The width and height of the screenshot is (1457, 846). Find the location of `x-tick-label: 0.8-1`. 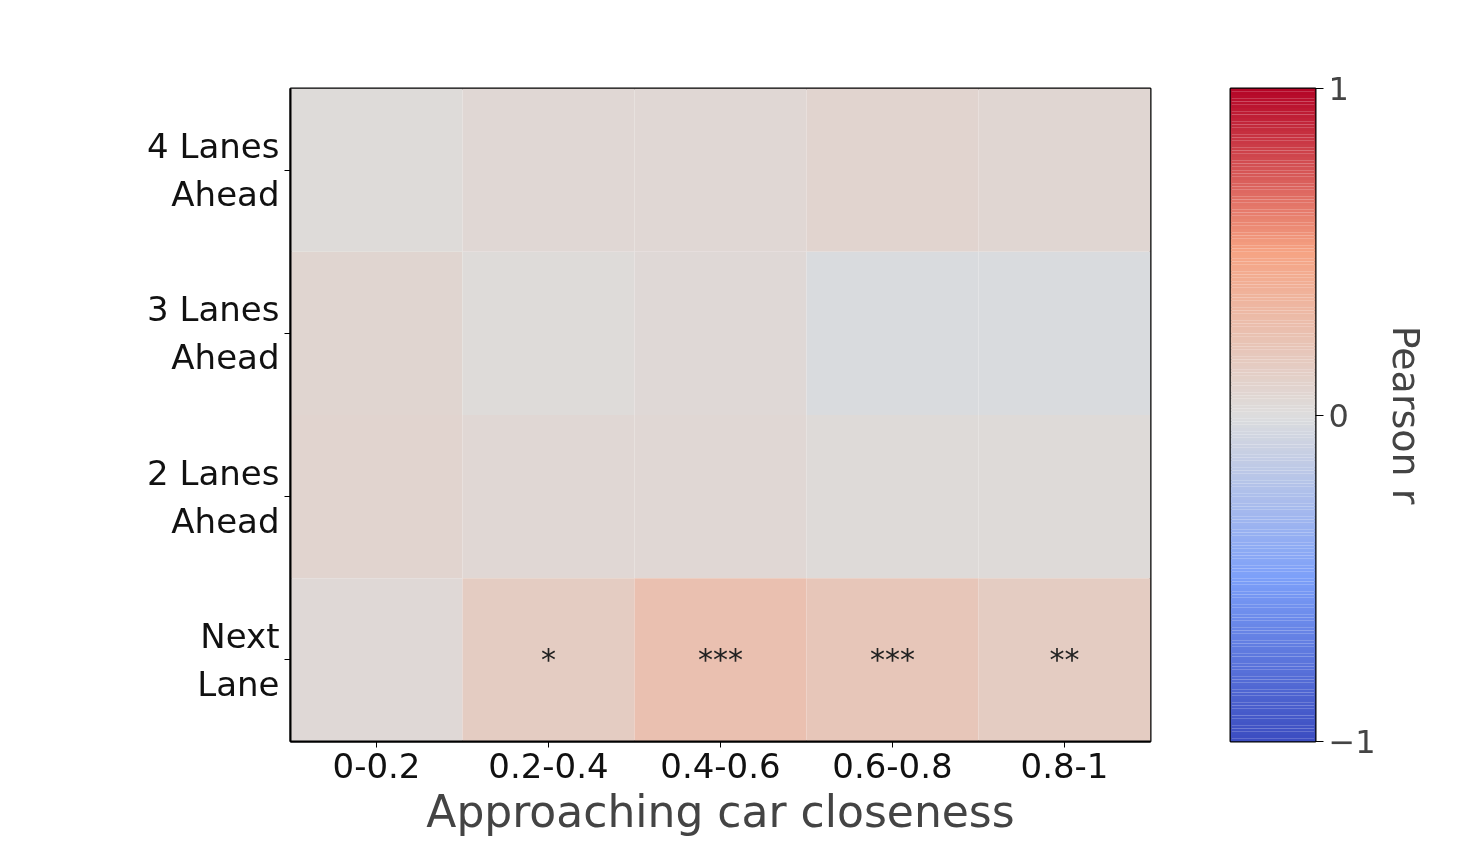

x-tick-label: 0.8-1 is located at coordinates (1064, 765).